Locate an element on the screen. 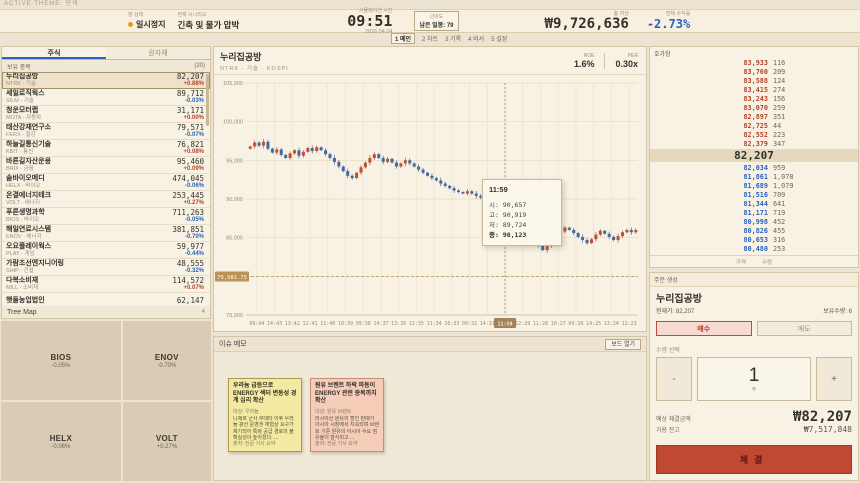 The image size is (860, 483). stock-change: -0.44% is located at coordinates (194, 253).